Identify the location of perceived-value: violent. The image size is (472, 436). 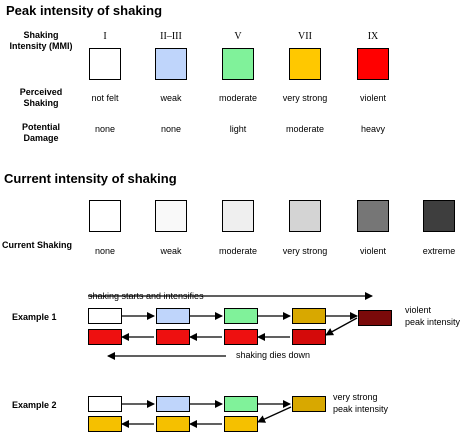
(372, 98).